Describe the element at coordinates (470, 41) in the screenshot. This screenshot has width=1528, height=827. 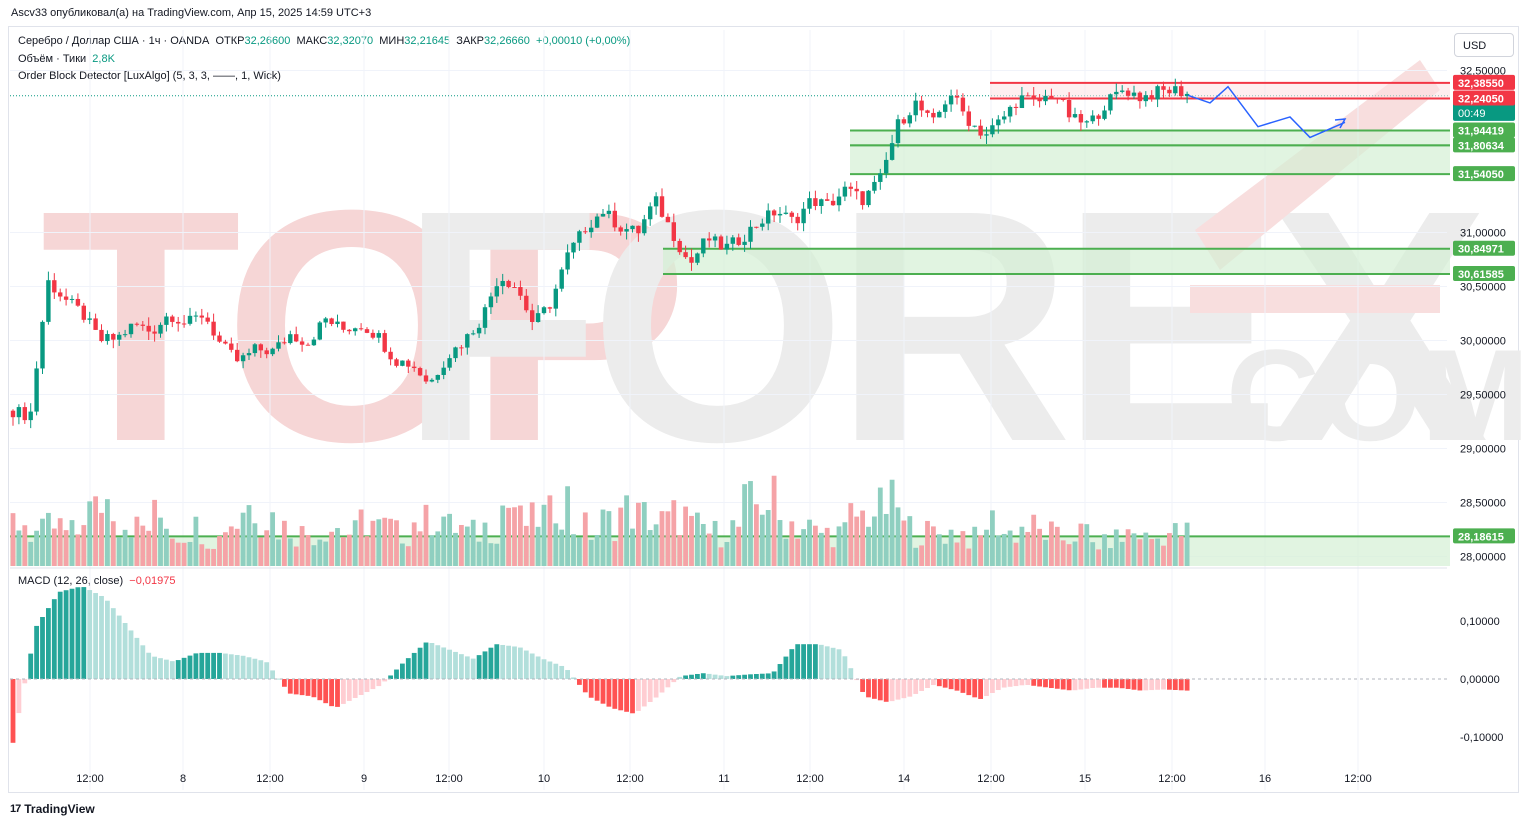
I see `close-label: ЗАКР` at that location.